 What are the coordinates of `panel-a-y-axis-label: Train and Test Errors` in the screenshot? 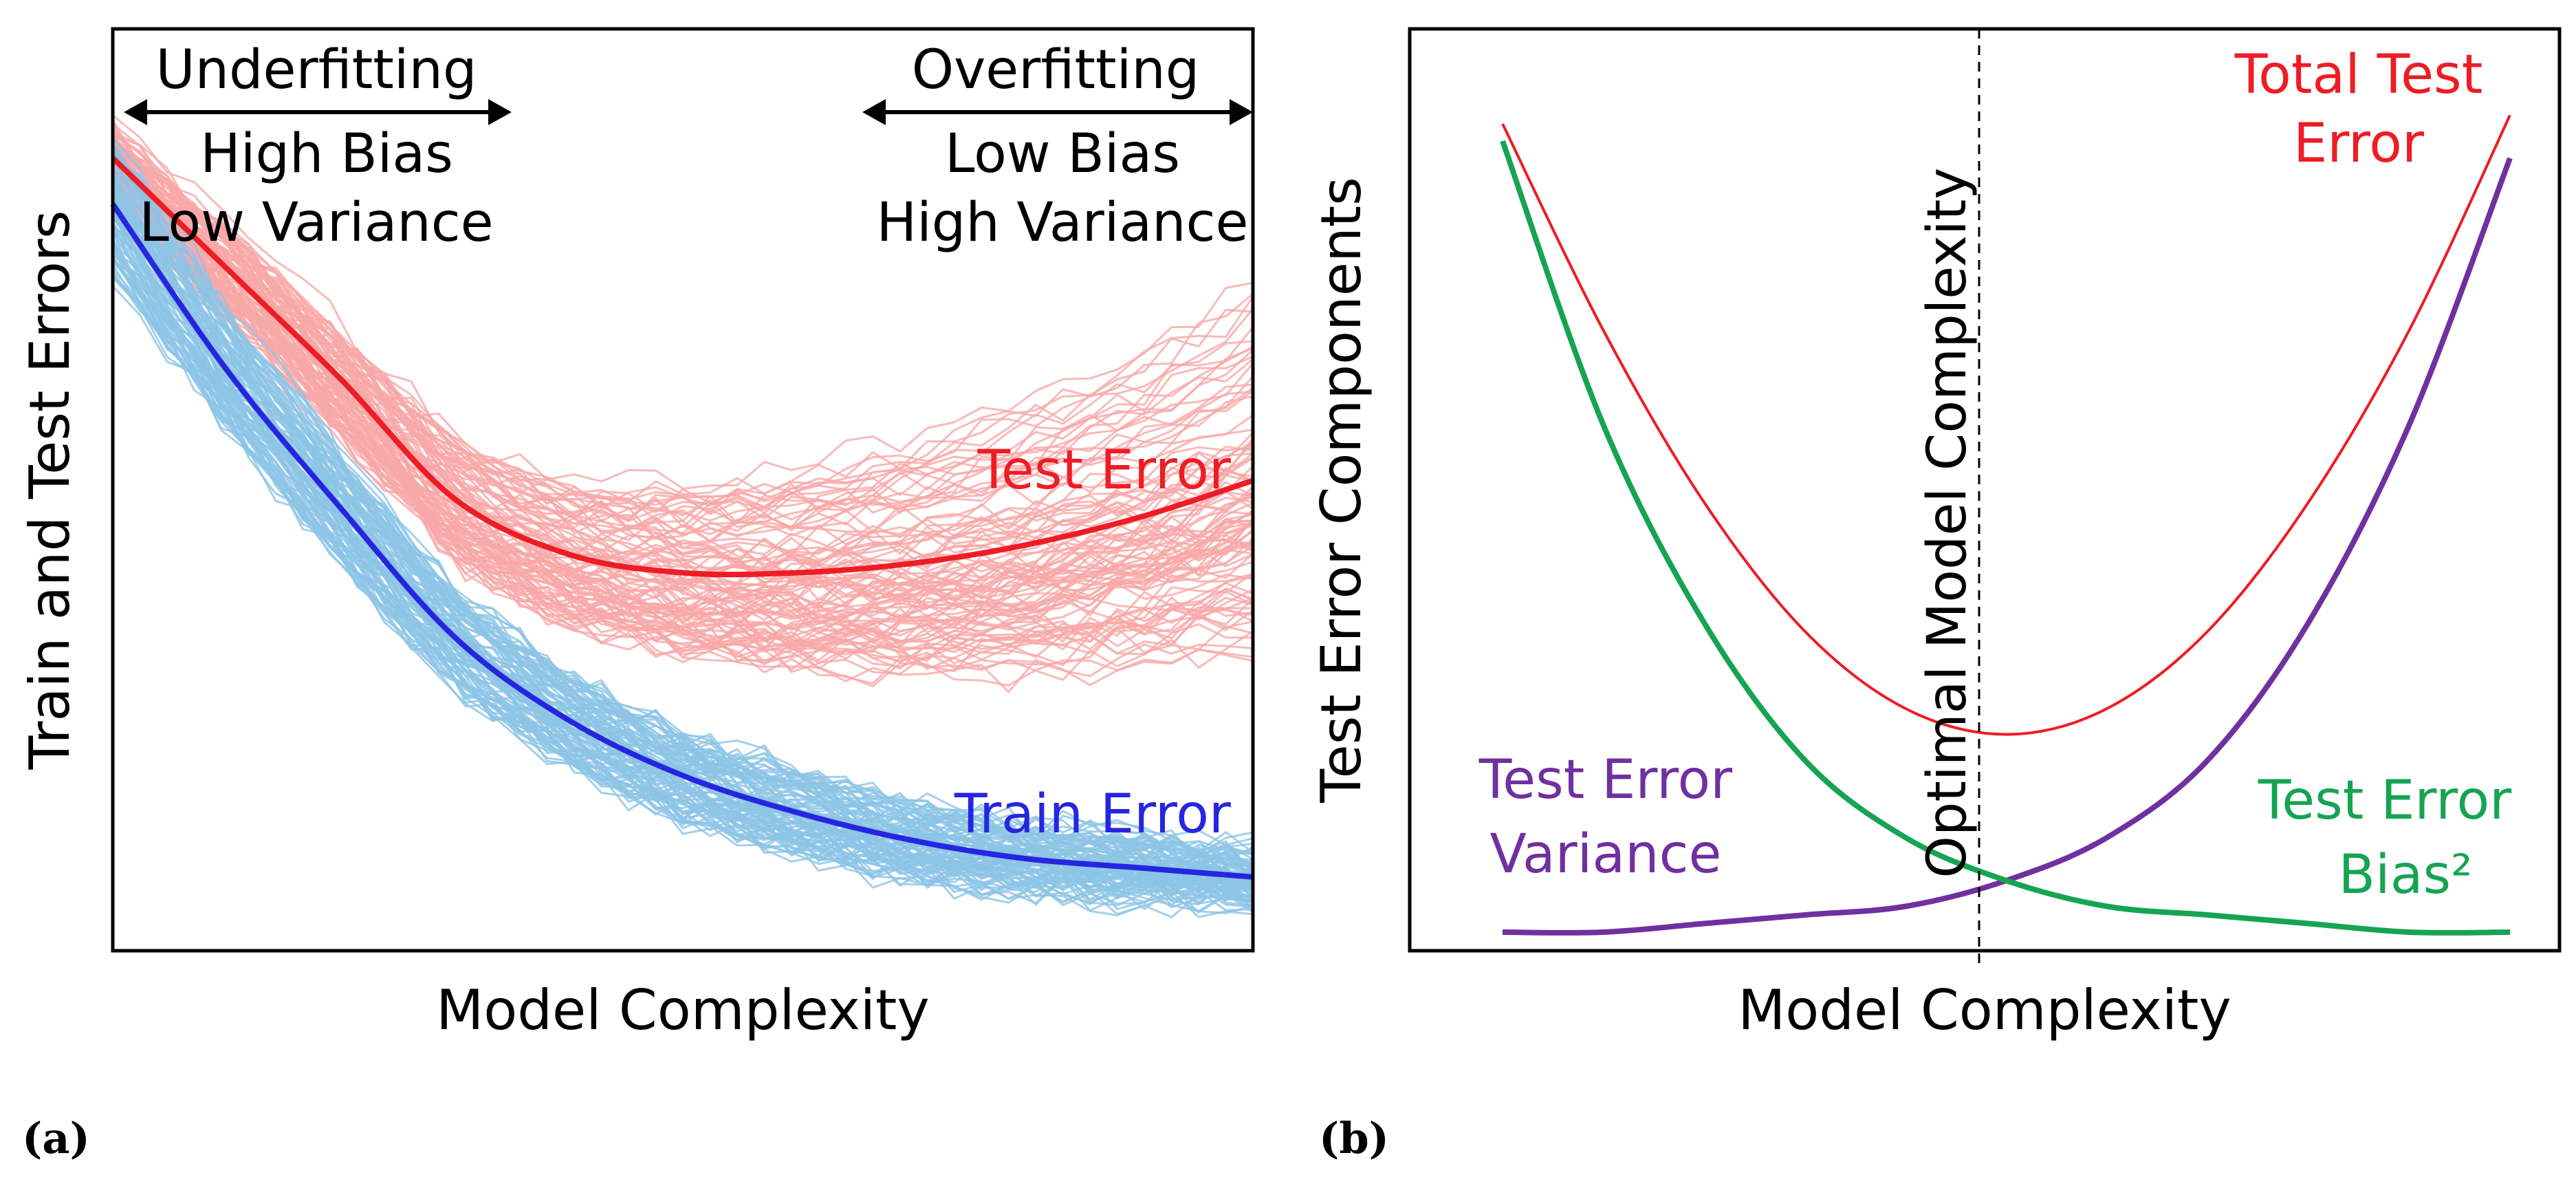 It's located at (50, 490).